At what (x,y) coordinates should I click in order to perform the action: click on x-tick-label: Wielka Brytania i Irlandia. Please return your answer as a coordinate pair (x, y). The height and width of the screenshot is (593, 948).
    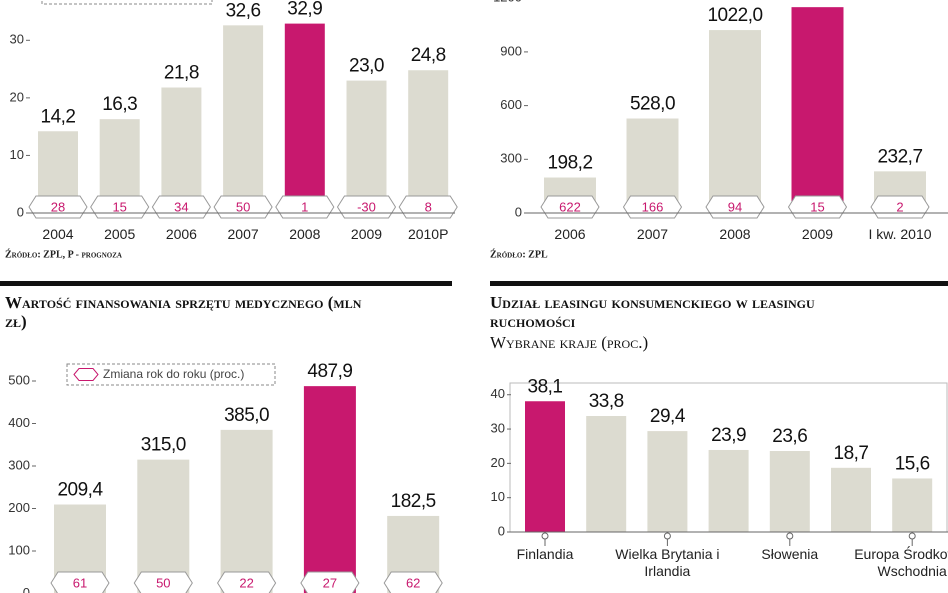
    Looking at the image, I should click on (667, 562).